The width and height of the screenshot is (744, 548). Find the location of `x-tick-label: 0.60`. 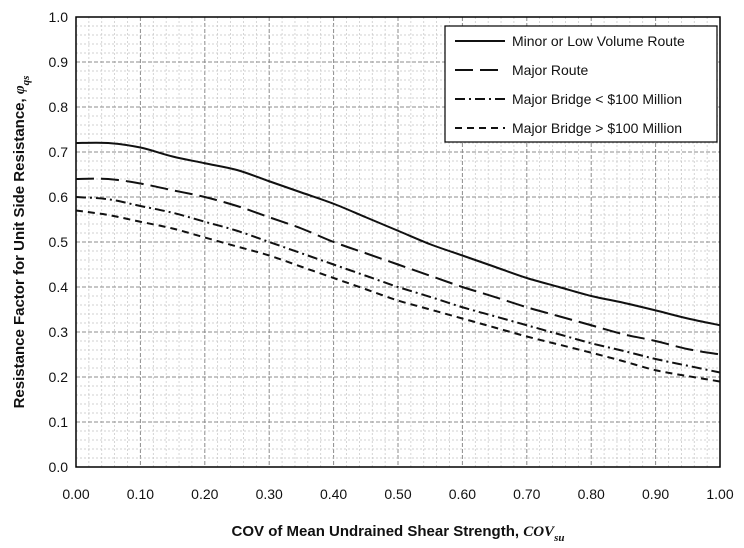

x-tick-label: 0.60 is located at coordinates (462, 494).